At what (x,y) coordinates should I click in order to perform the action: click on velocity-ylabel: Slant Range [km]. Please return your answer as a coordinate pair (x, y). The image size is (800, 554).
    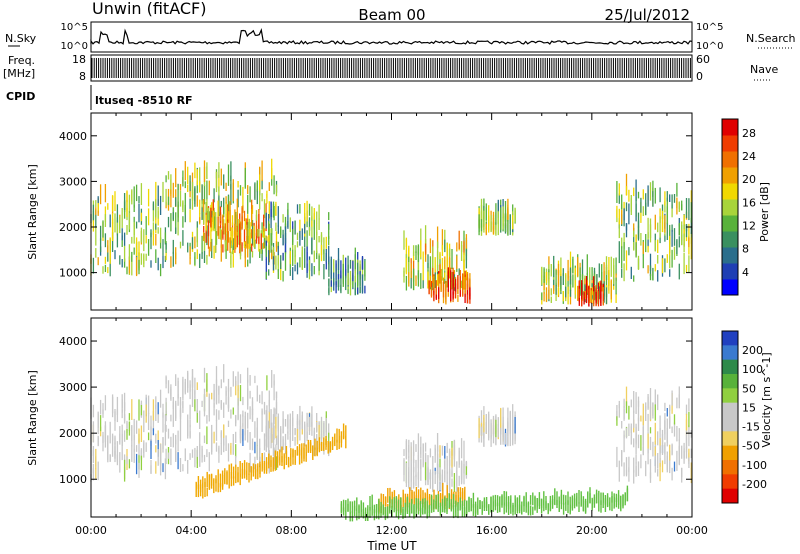
    Looking at the image, I should click on (32, 418).